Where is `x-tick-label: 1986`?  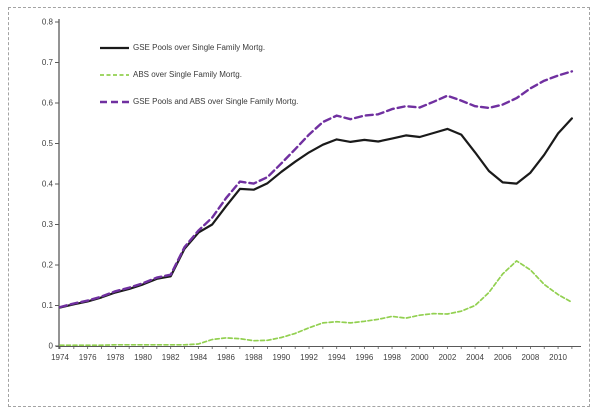 x-tick-label: 1986 is located at coordinates (226, 357).